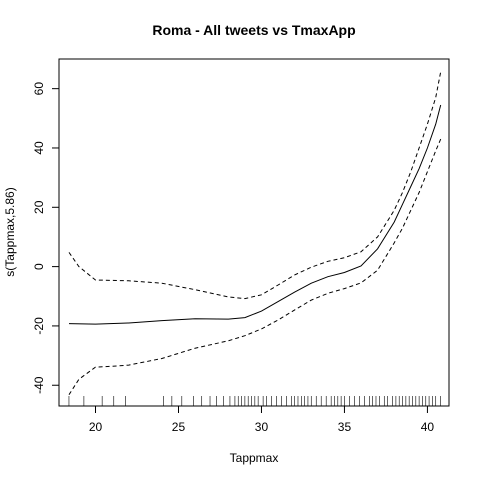  What do you see at coordinates (345, 427) in the screenshot?
I see `x-tick-label: 35` at bounding box center [345, 427].